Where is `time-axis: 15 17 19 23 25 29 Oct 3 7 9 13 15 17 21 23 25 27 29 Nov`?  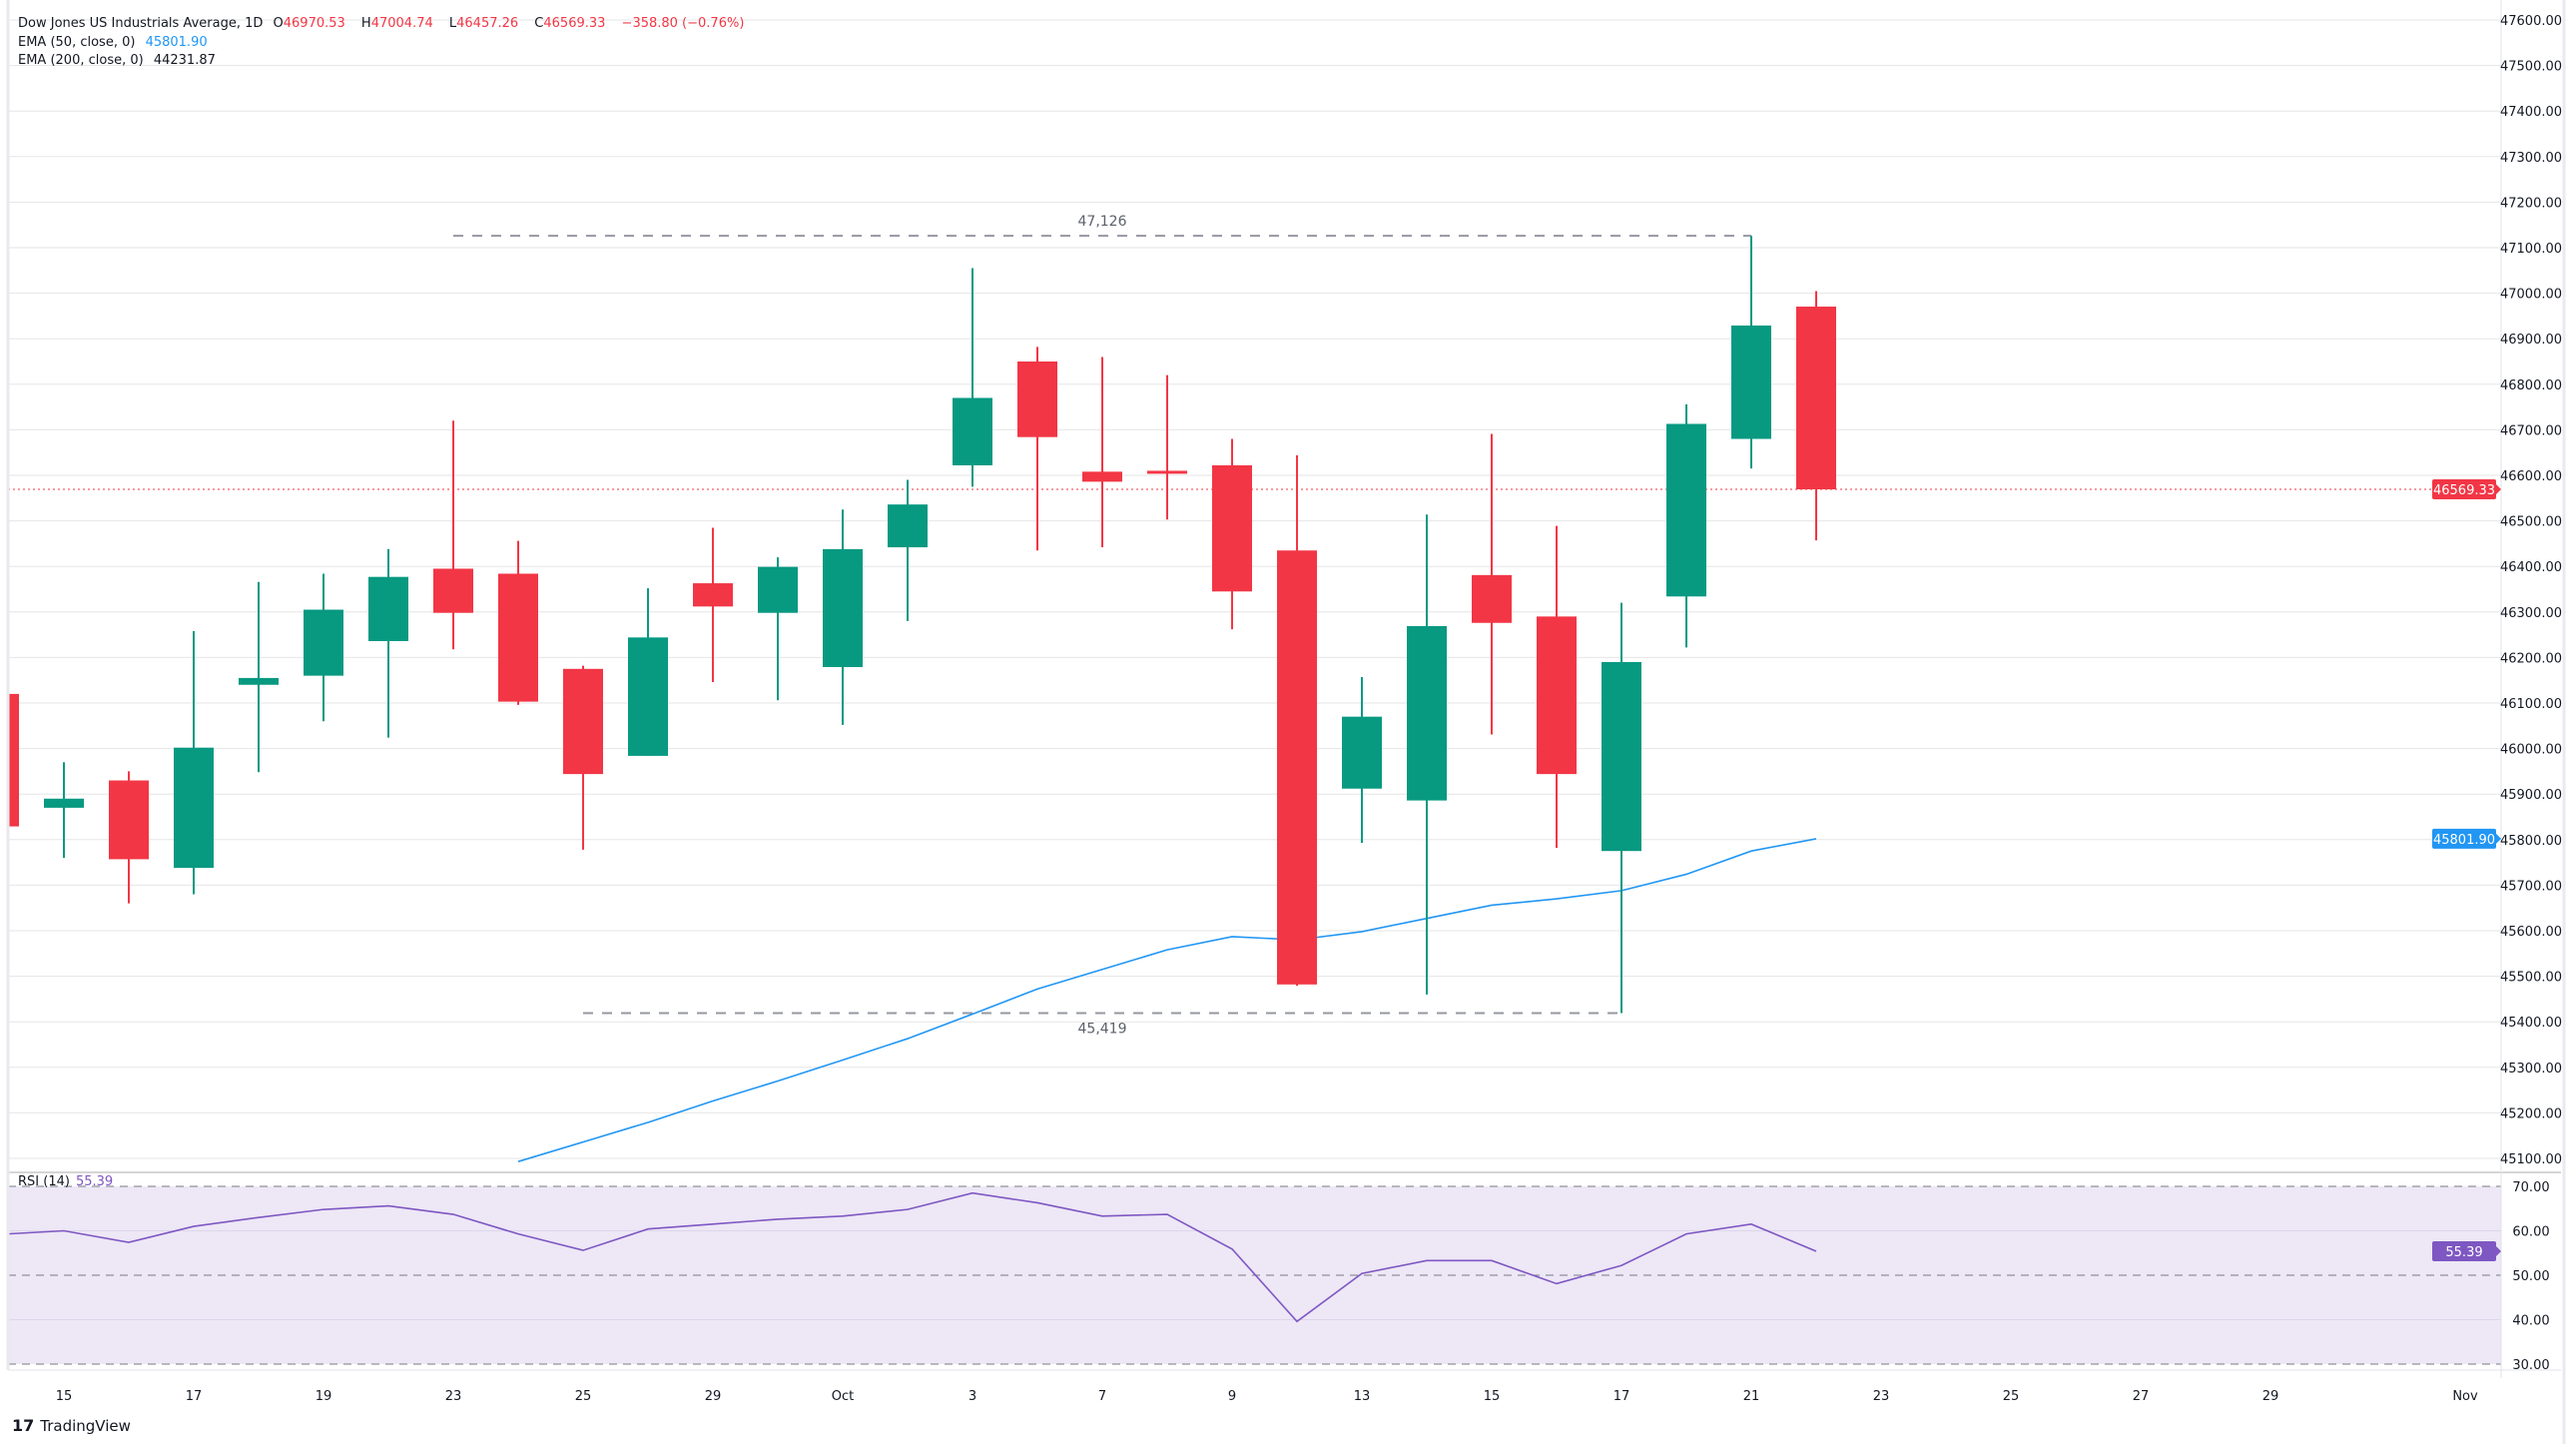 time-axis: 15 17 19 23 25 29 Oct 3 7 9 13 15 17 21 23 25 27 29 Nov is located at coordinates (1267, 1396).